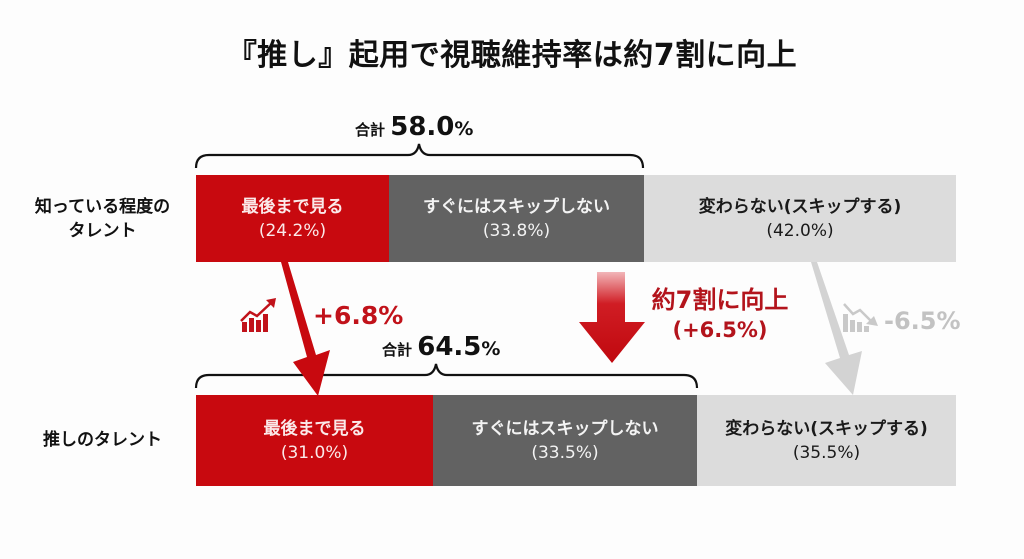 The image size is (1024, 559). What do you see at coordinates (516, 218) in the screenshot?
I see `segment-no-immediate-skip: すぐにはスキップしない (33.8%)` at bounding box center [516, 218].